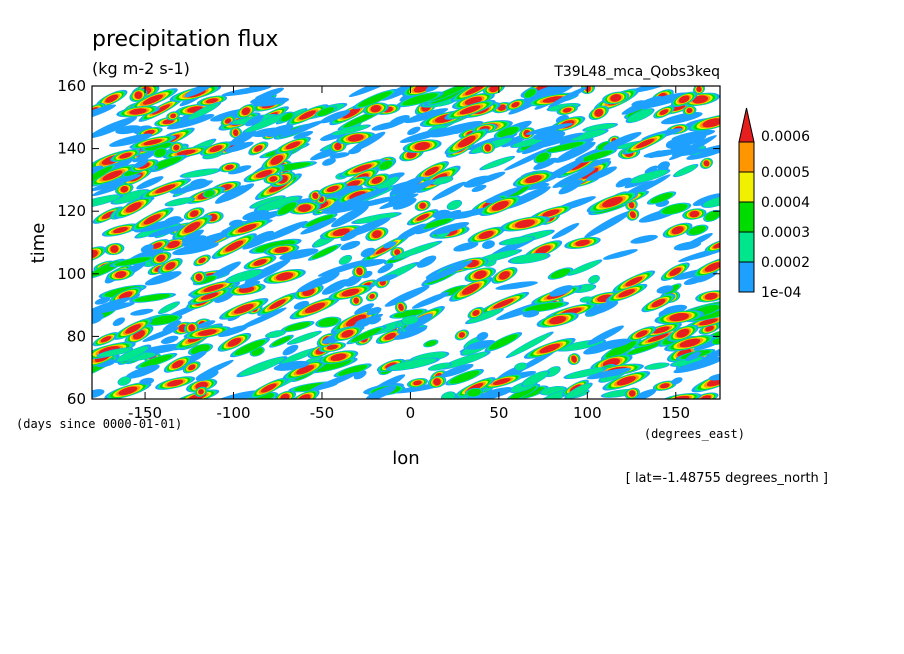 This screenshot has height=654, width=904. I want to click on colorbar-label: 0.0003, so click(785, 233).